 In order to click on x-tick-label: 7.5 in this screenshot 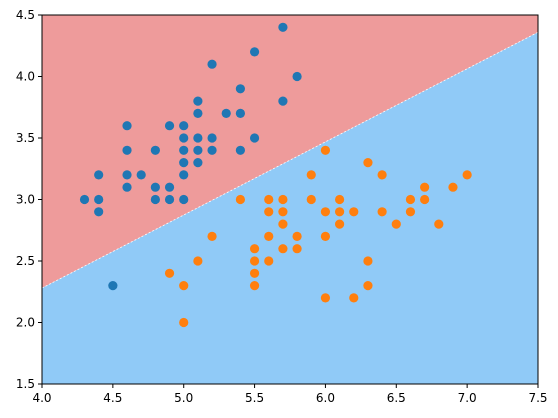, I will do `click(537, 398)`.